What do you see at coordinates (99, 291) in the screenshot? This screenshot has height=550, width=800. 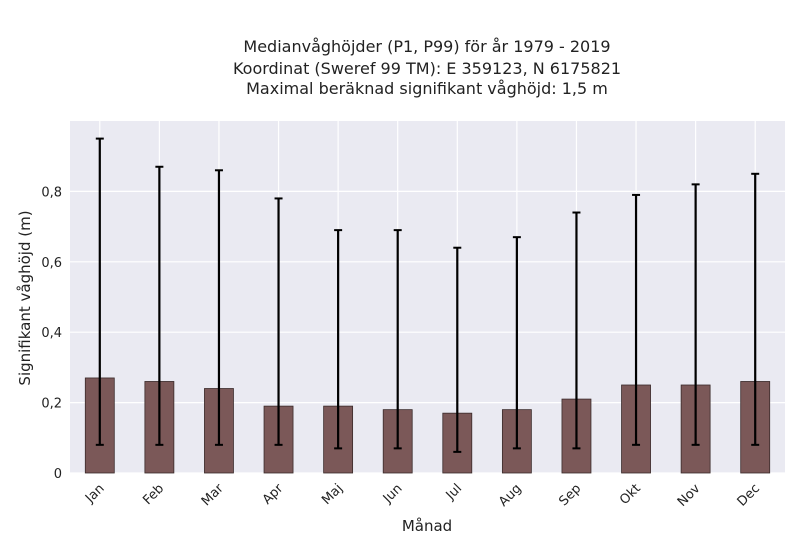 I see `error-bar-jan` at bounding box center [99, 291].